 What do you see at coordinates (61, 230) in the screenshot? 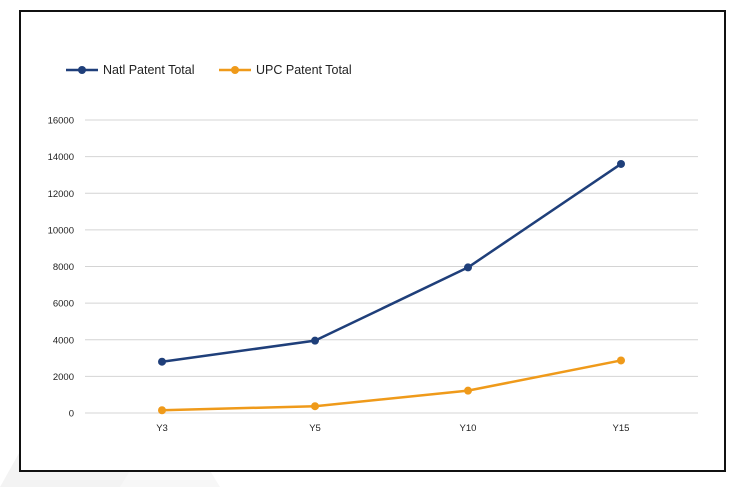
I see `y-tick-label: 10000` at bounding box center [61, 230].